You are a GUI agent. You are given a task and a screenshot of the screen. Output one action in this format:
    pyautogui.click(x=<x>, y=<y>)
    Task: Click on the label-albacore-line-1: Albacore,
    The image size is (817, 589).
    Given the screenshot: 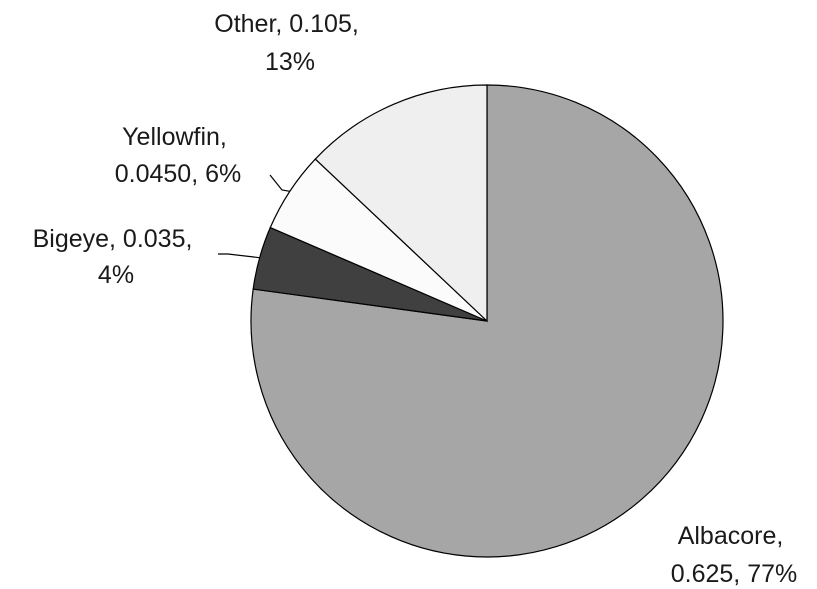 What is the action you would take?
    pyautogui.click(x=731, y=536)
    